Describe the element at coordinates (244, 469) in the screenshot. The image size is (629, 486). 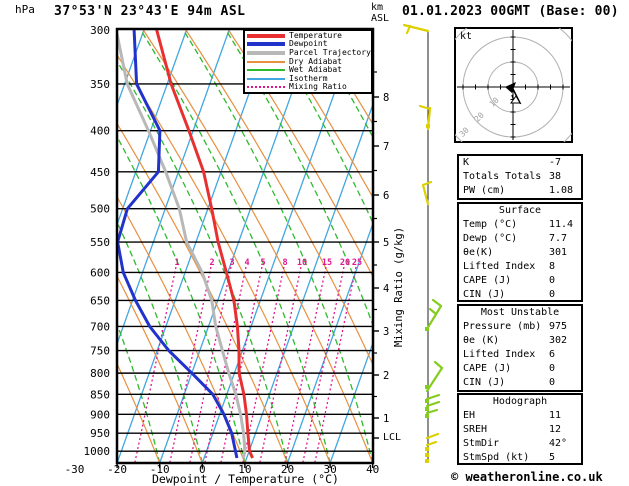
I see `temperature-tick-label: 10` at that location.